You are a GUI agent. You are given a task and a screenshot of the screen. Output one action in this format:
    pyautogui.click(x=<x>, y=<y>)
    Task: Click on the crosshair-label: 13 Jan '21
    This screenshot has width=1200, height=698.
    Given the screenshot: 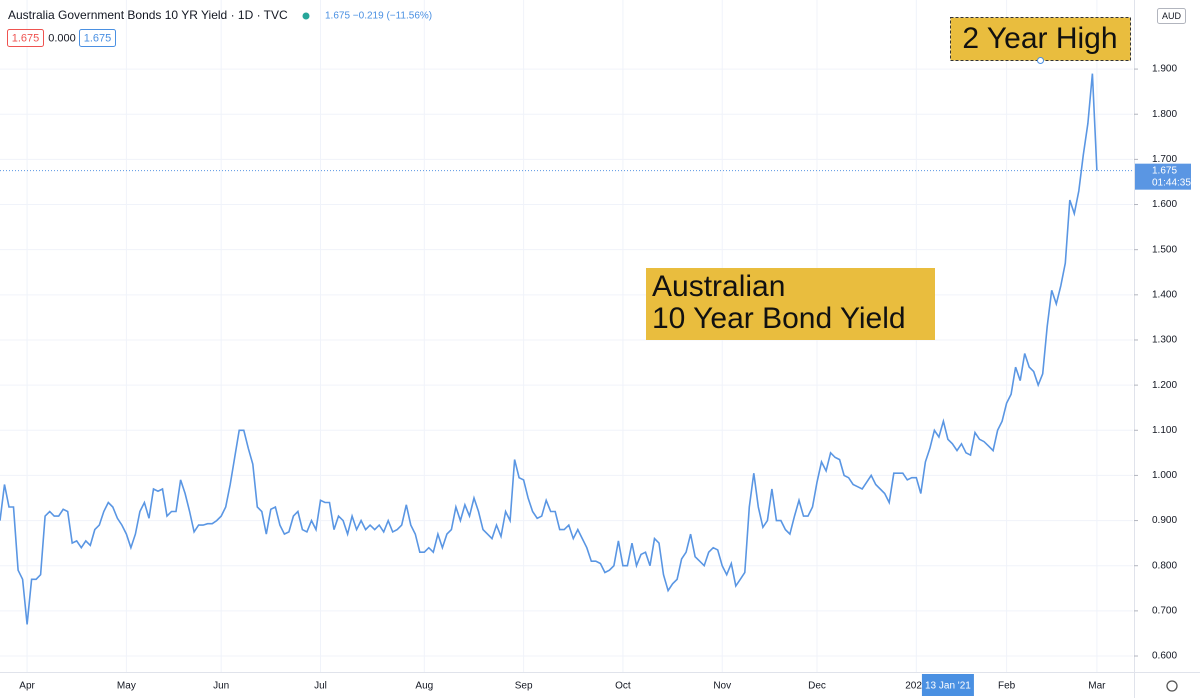 What is the action you would take?
    pyautogui.click(x=948, y=686)
    